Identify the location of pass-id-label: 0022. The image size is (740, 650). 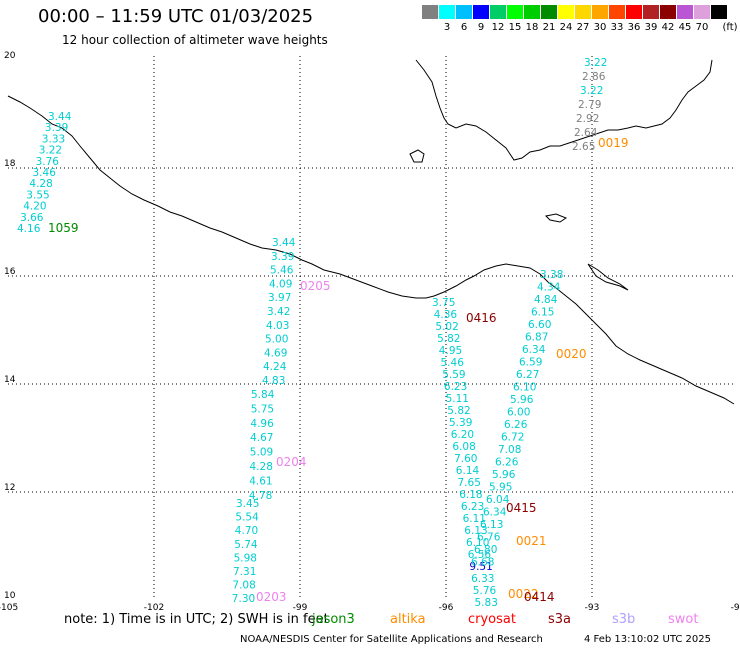
(523, 594).